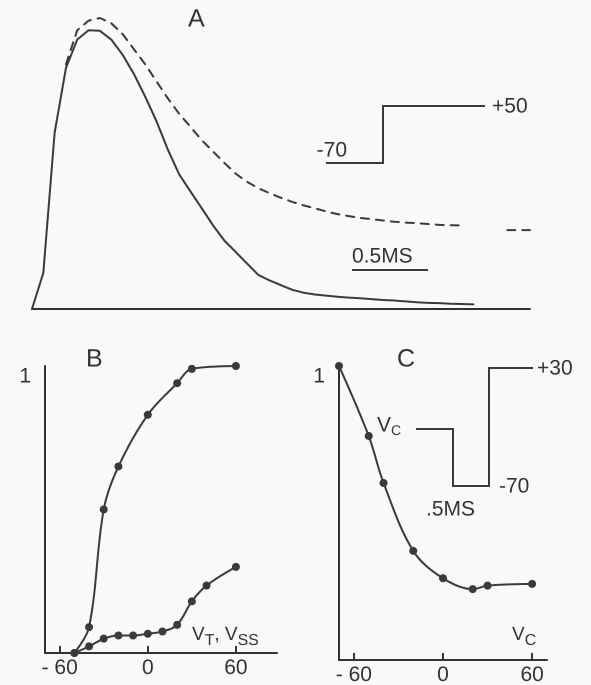  Describe the element at coordinates (451, 509) in the screenshot. I see `annotation: .5MS` at that location.